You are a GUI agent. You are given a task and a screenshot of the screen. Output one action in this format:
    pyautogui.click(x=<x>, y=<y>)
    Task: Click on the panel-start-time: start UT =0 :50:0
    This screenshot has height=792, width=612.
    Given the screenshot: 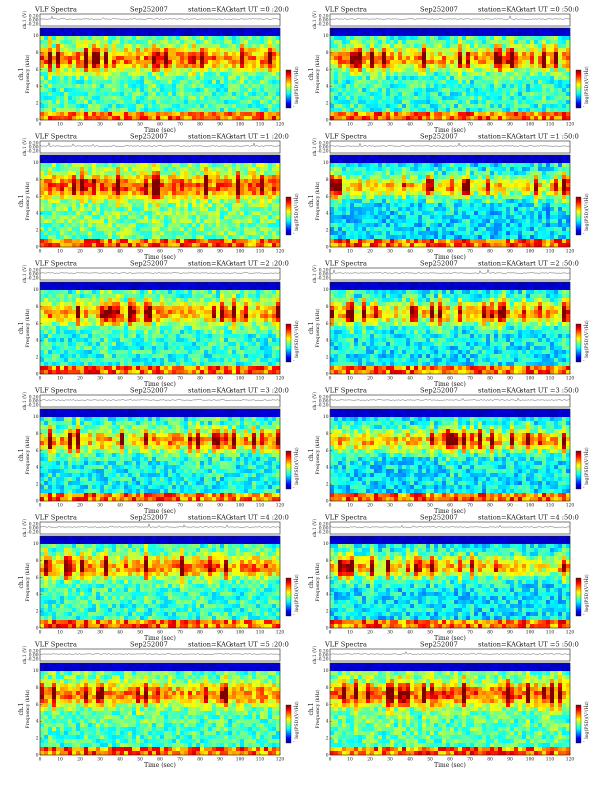 What is the action you would take?
    pyautogui.click(x=549, y=10)
    